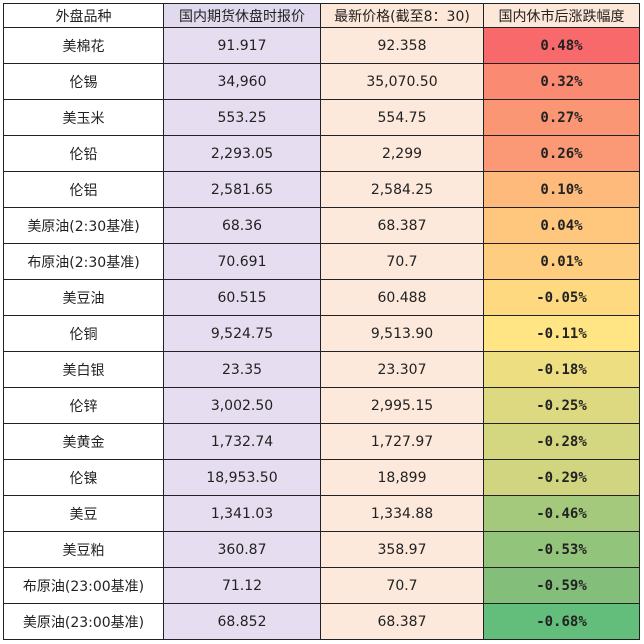 The height and width of the screenshot is (644, 644). What do you see at coordinates (561, 117) in the screenshot?
I see `change-cell: 0.27%` at bounding box center [561, 117].